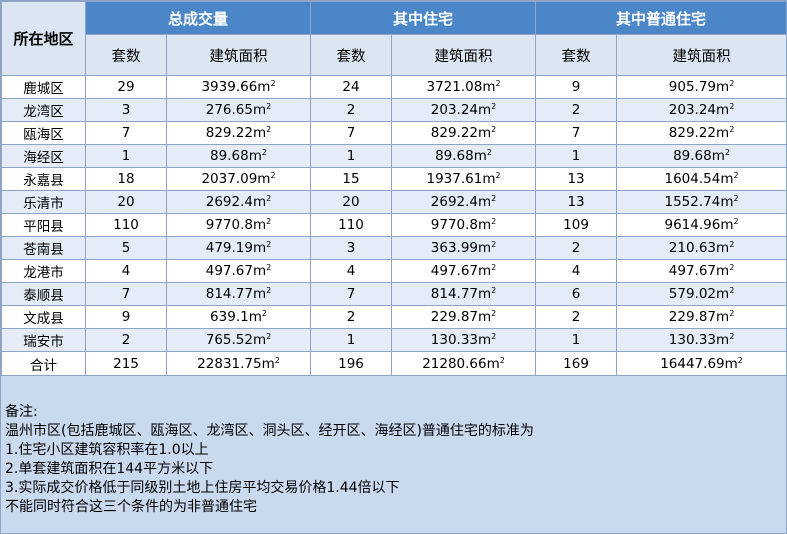 The width and height of the screenshot is (787, 534). I want to click on residential-area-cell: 203.24m2, so click(464, 110).